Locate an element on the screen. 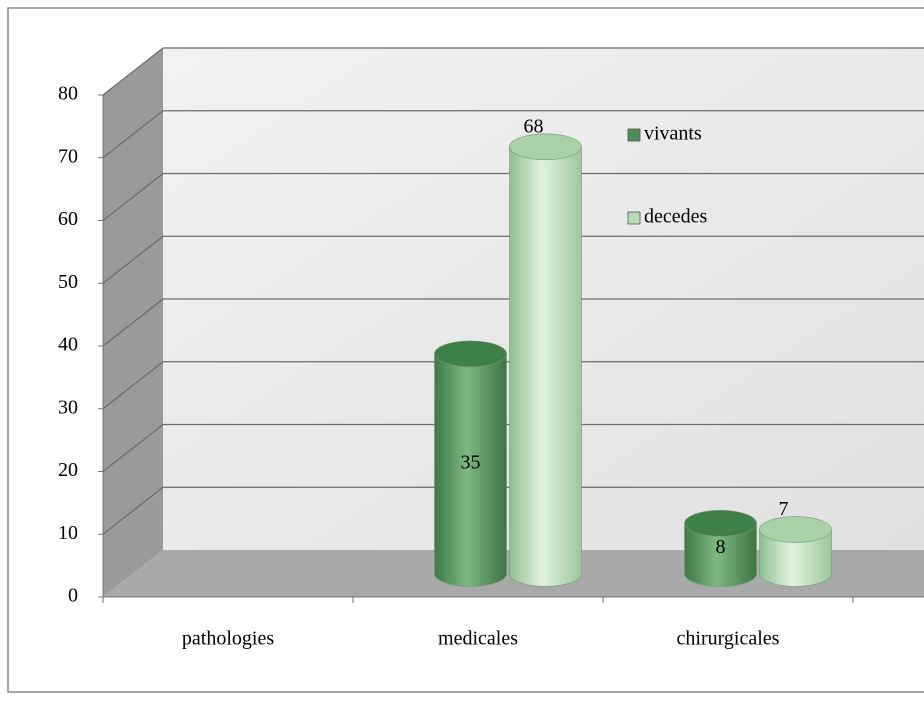 This screenshot has width=924, height=705. data-label: 35 is located at coordinates (471, 462).